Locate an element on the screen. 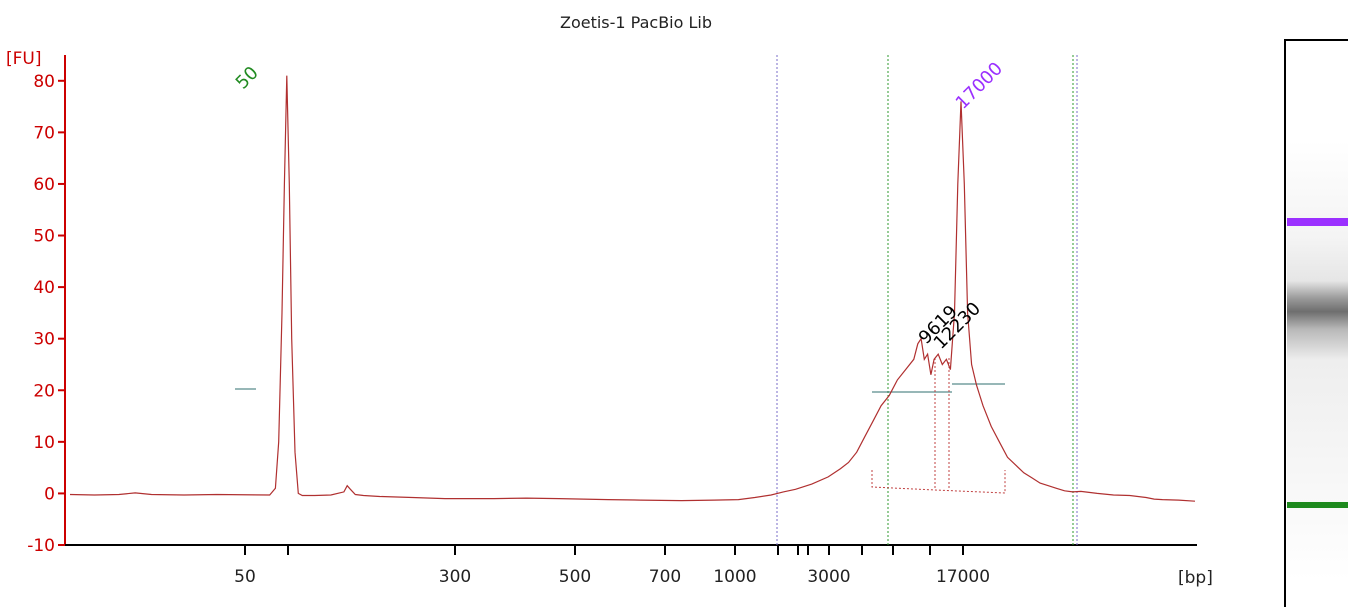  y-axis-unit: [FU] is located at coordinates (24, 59).